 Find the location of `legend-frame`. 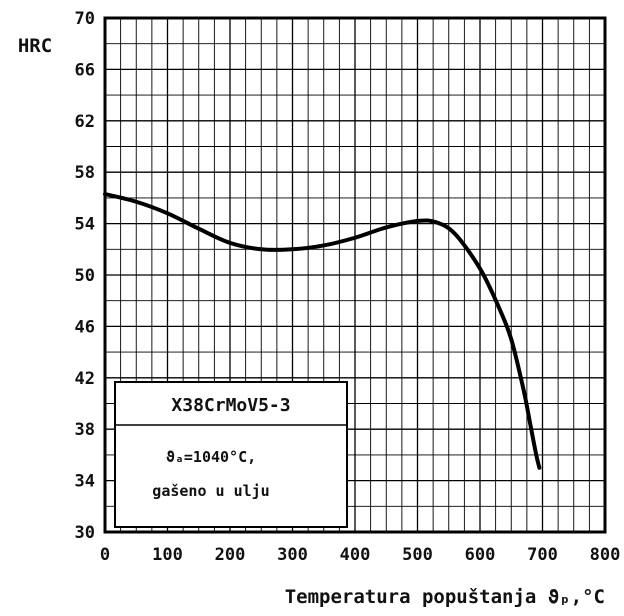

legend-frame is located at coordinates (231, 454).